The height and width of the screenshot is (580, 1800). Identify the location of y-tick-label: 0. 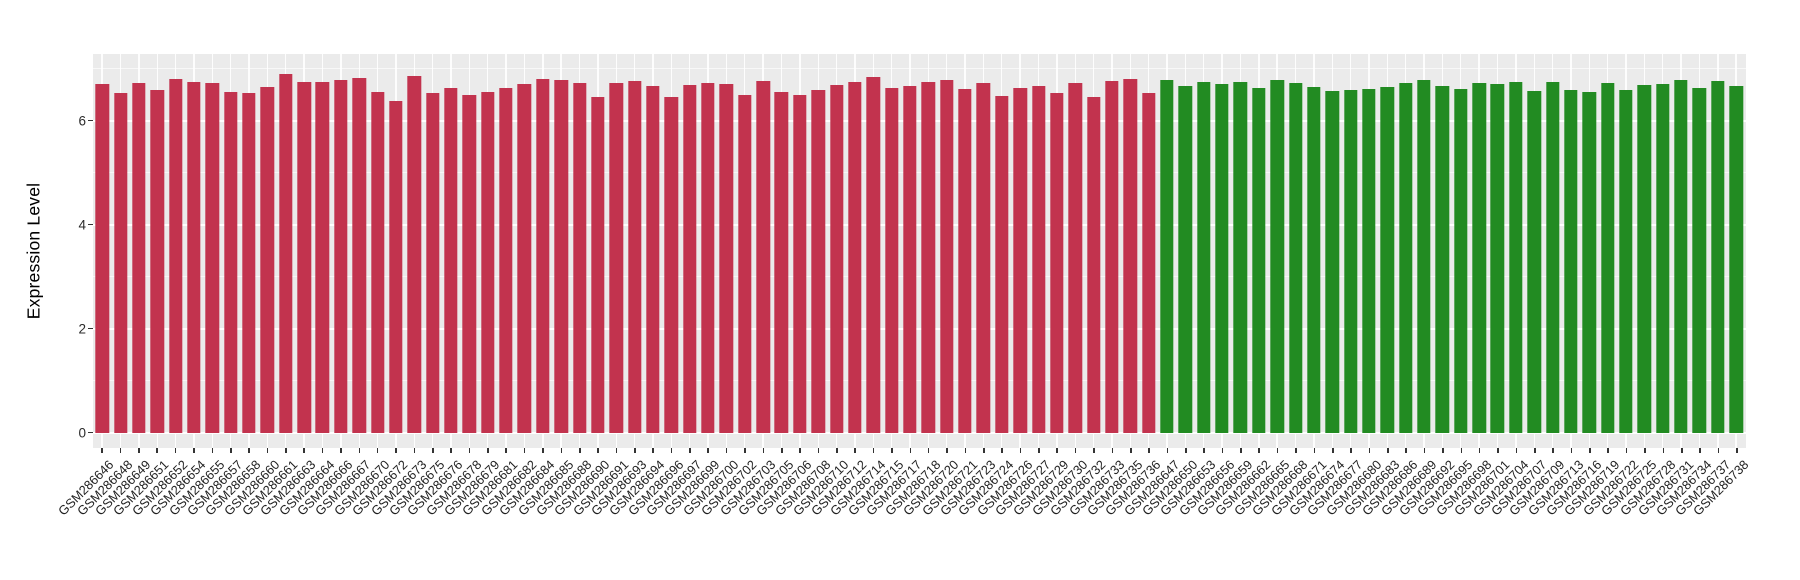
(82, 432).